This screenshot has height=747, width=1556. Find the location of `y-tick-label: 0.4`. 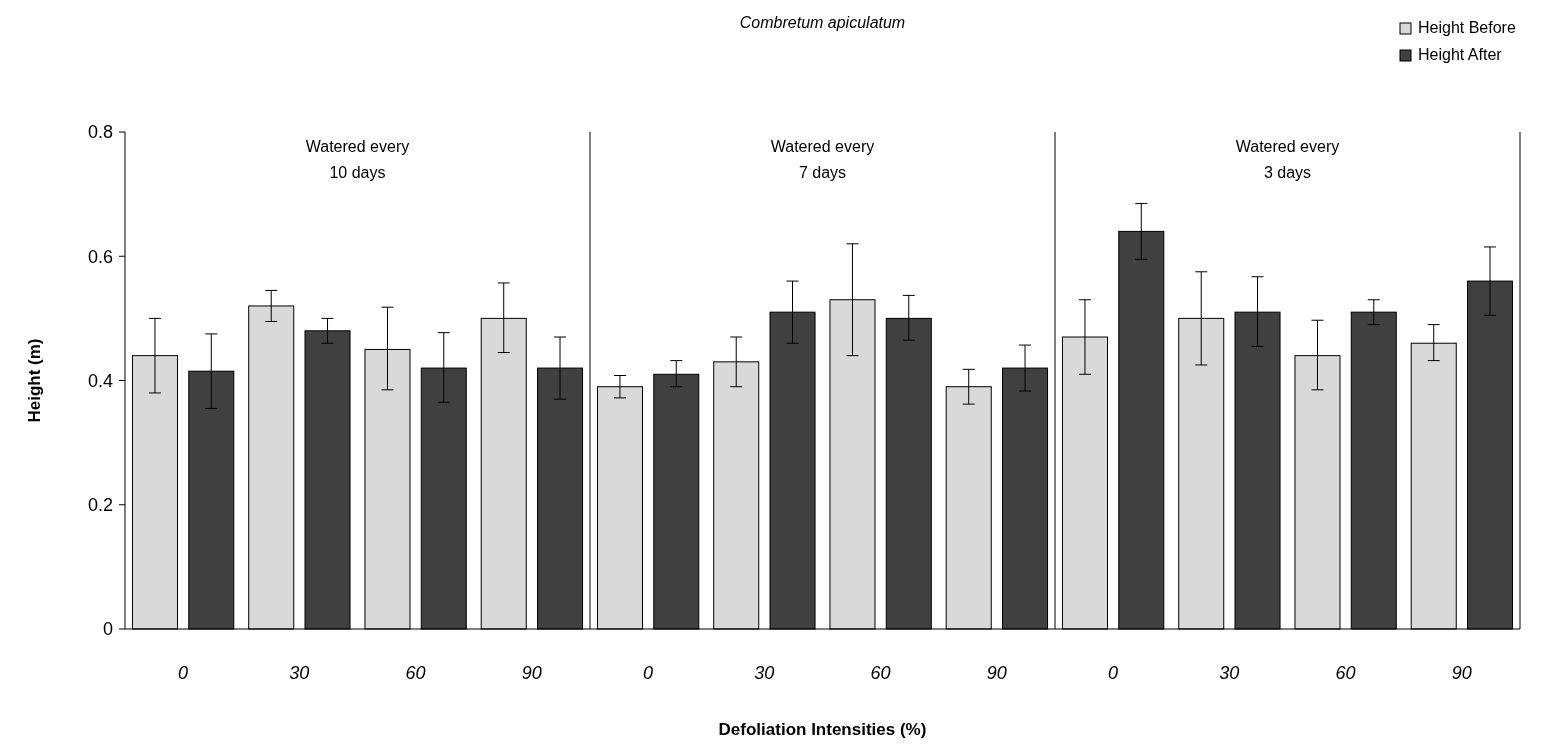

y-tick-label: 0.4 is located at coordinates (100, 380).